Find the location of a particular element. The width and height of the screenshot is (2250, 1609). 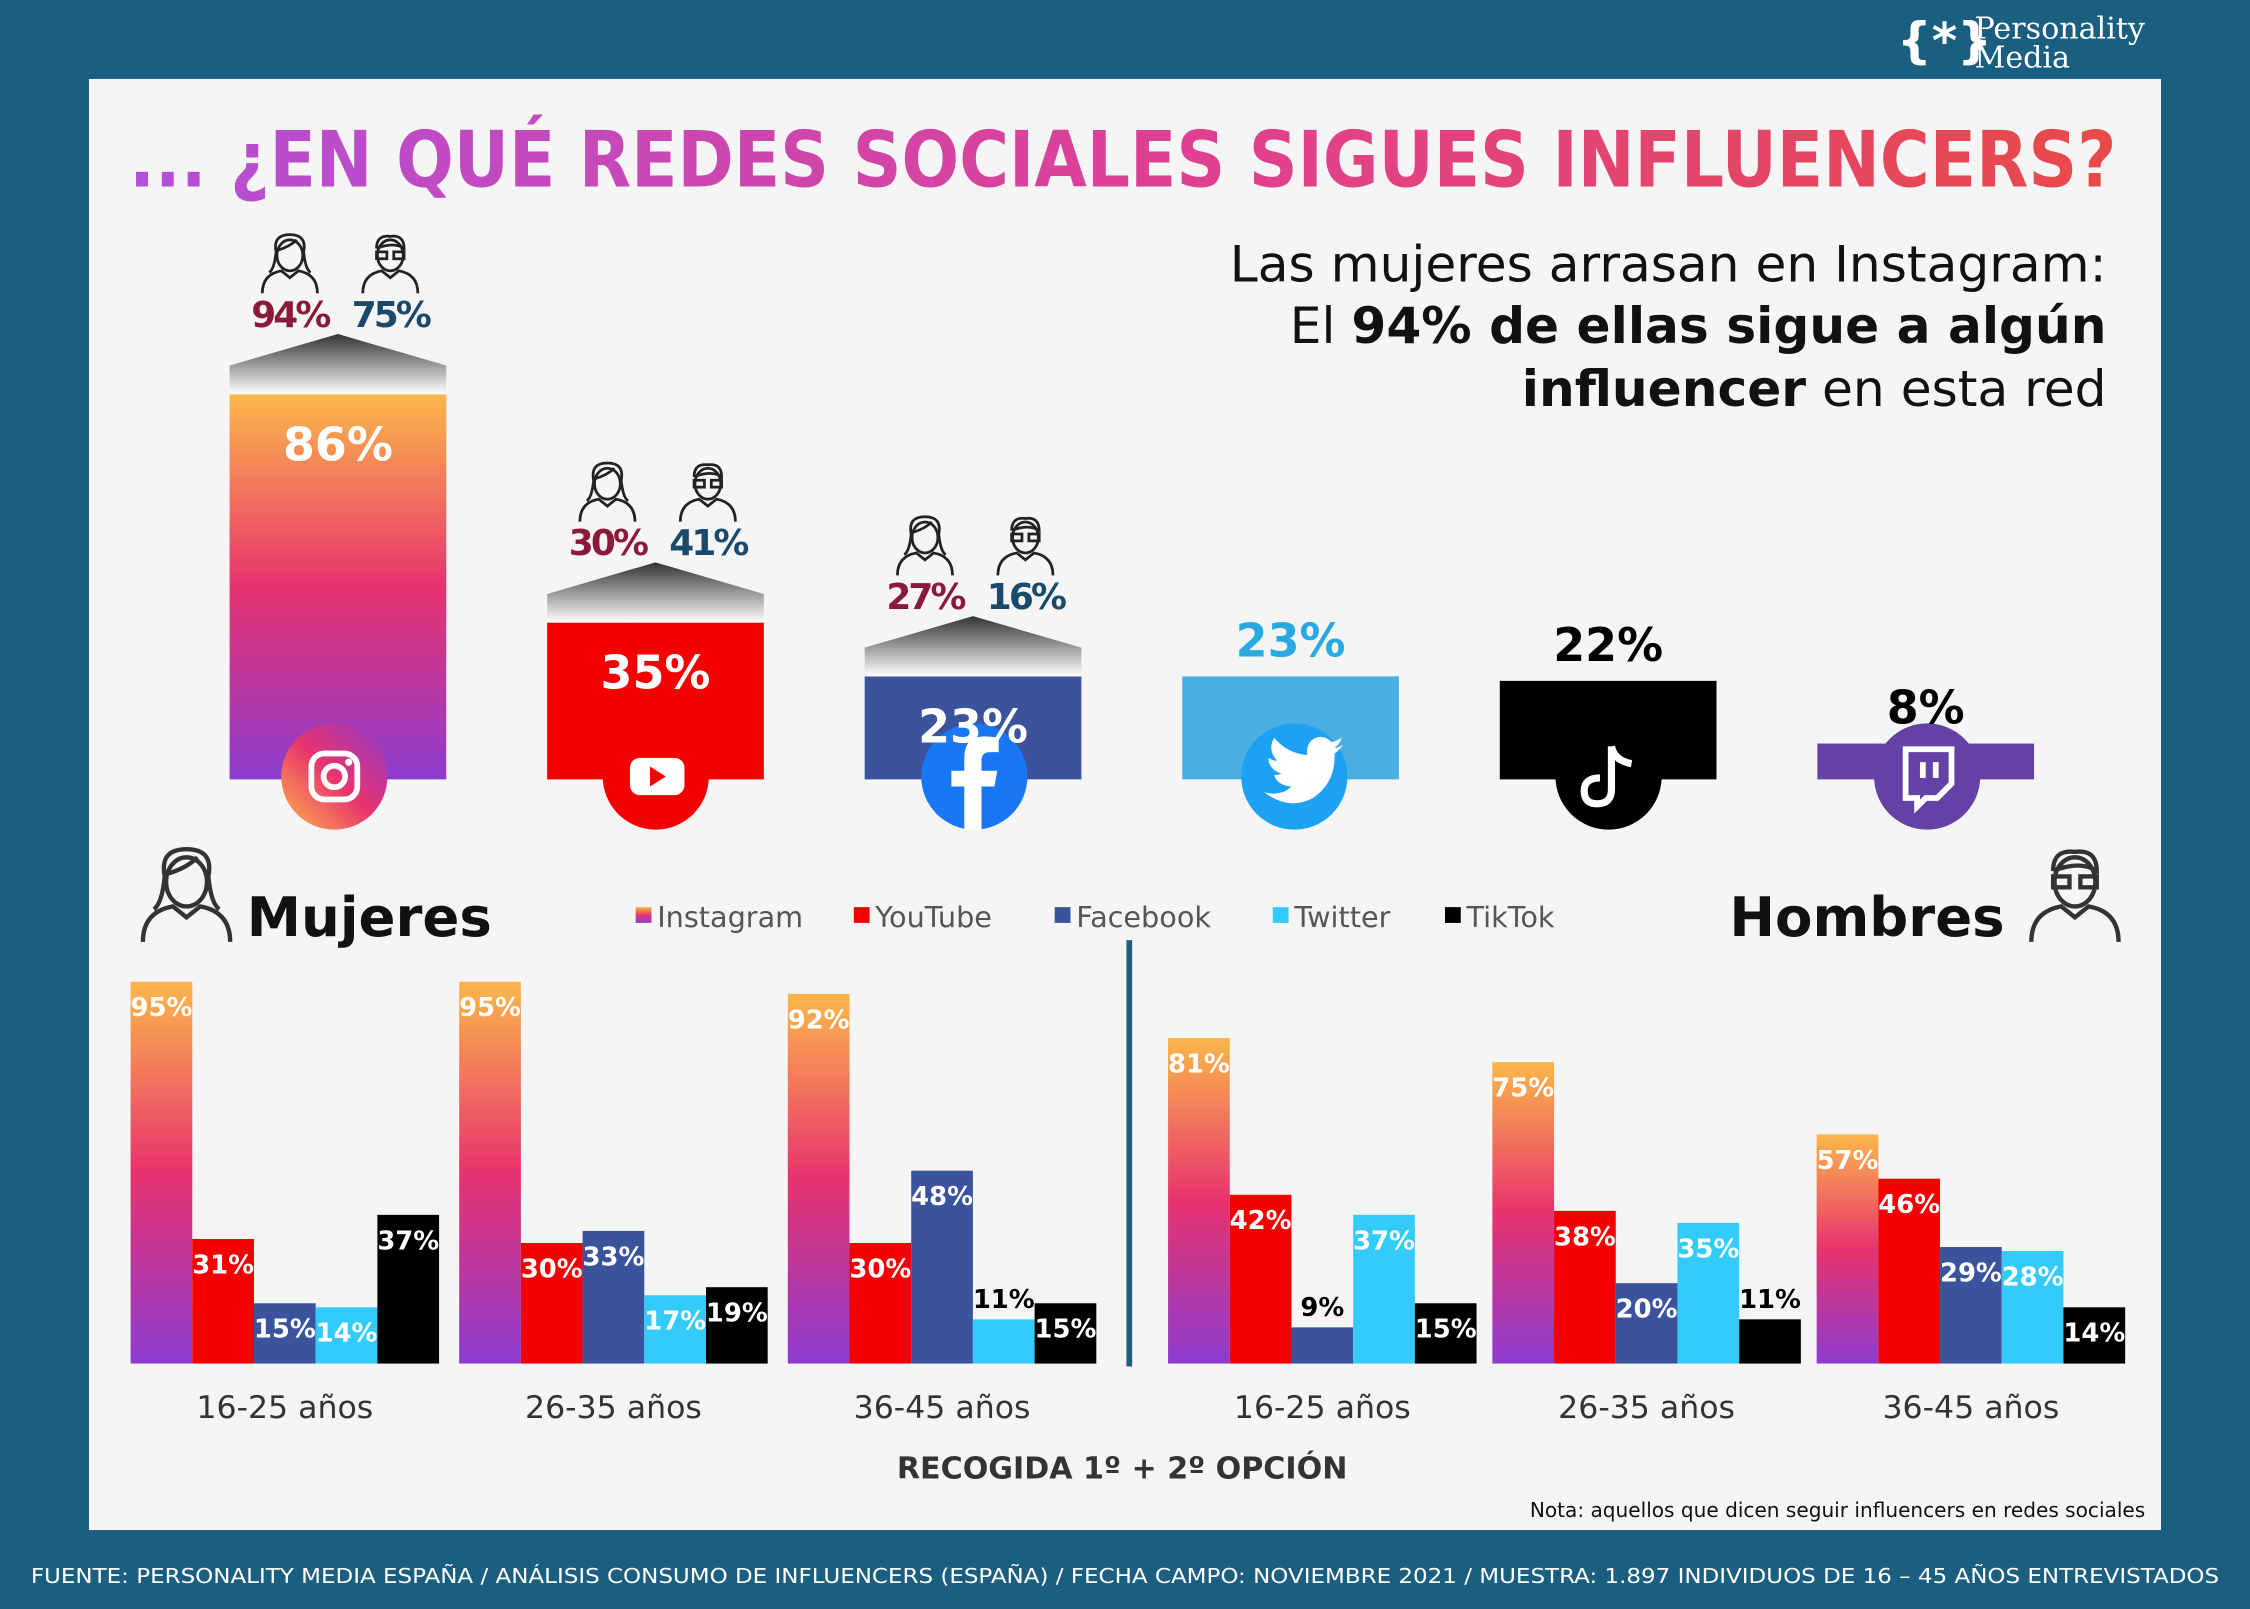

value-label: 75% is located at coordinates (1523, 1089).